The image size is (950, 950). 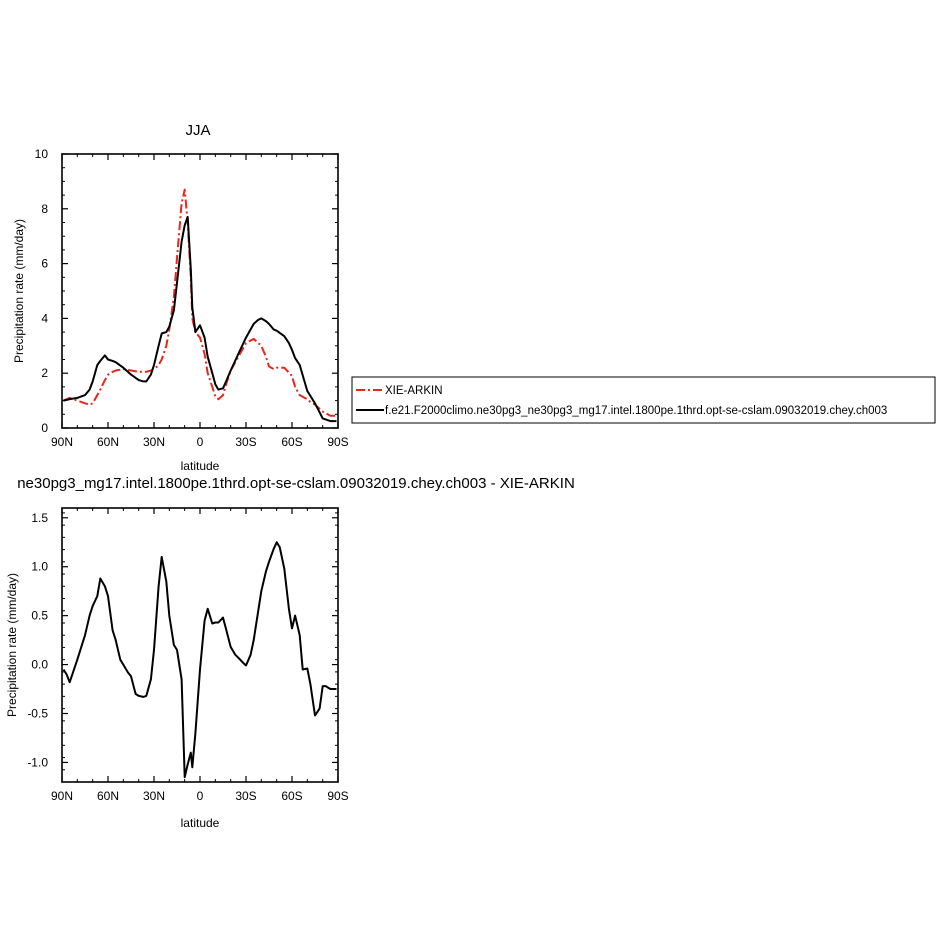 What do you see at coordinates (44, 318) in the screenshot?
I see `y-tick-label: 4` at bounding box center [44, 318].